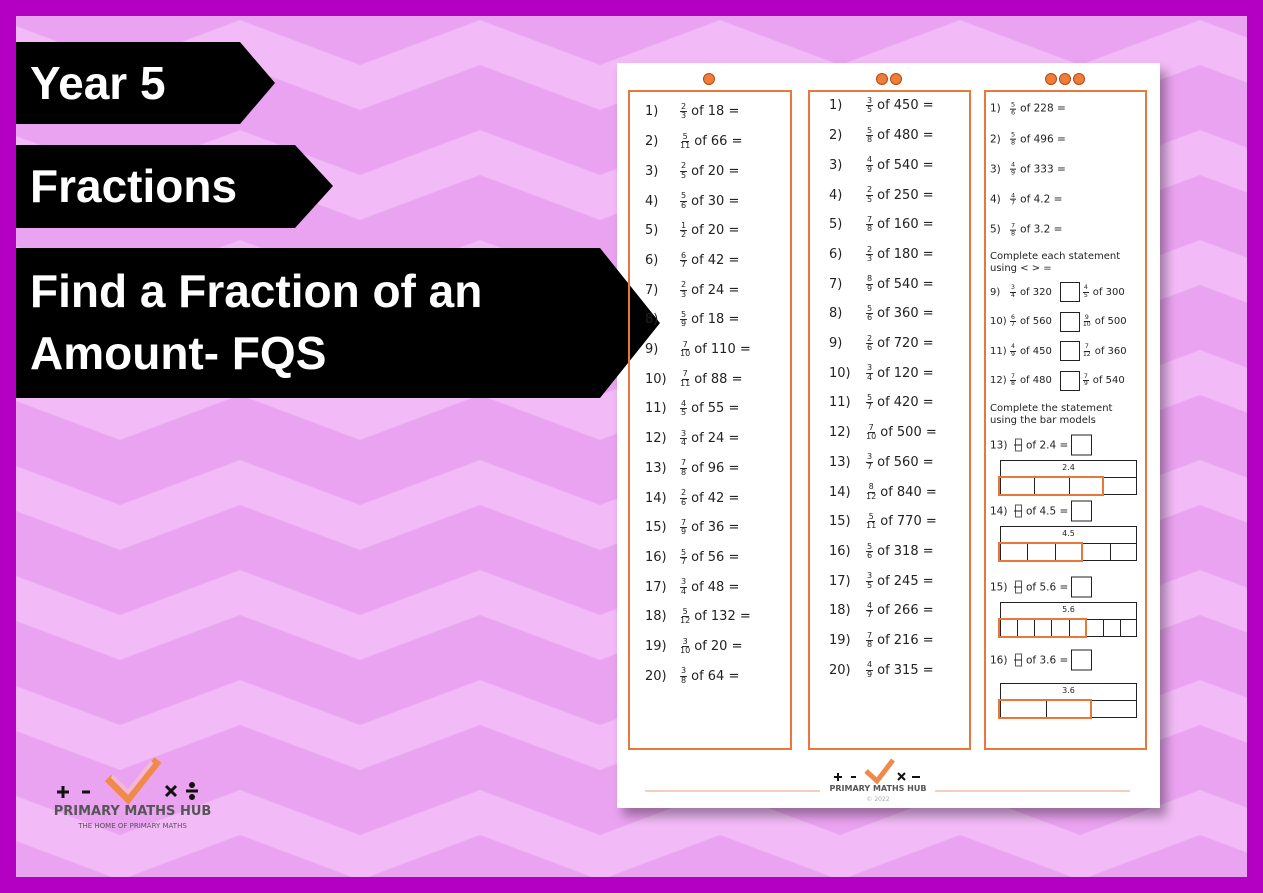  I want to click on denominator: 8, so click(1013, 384).